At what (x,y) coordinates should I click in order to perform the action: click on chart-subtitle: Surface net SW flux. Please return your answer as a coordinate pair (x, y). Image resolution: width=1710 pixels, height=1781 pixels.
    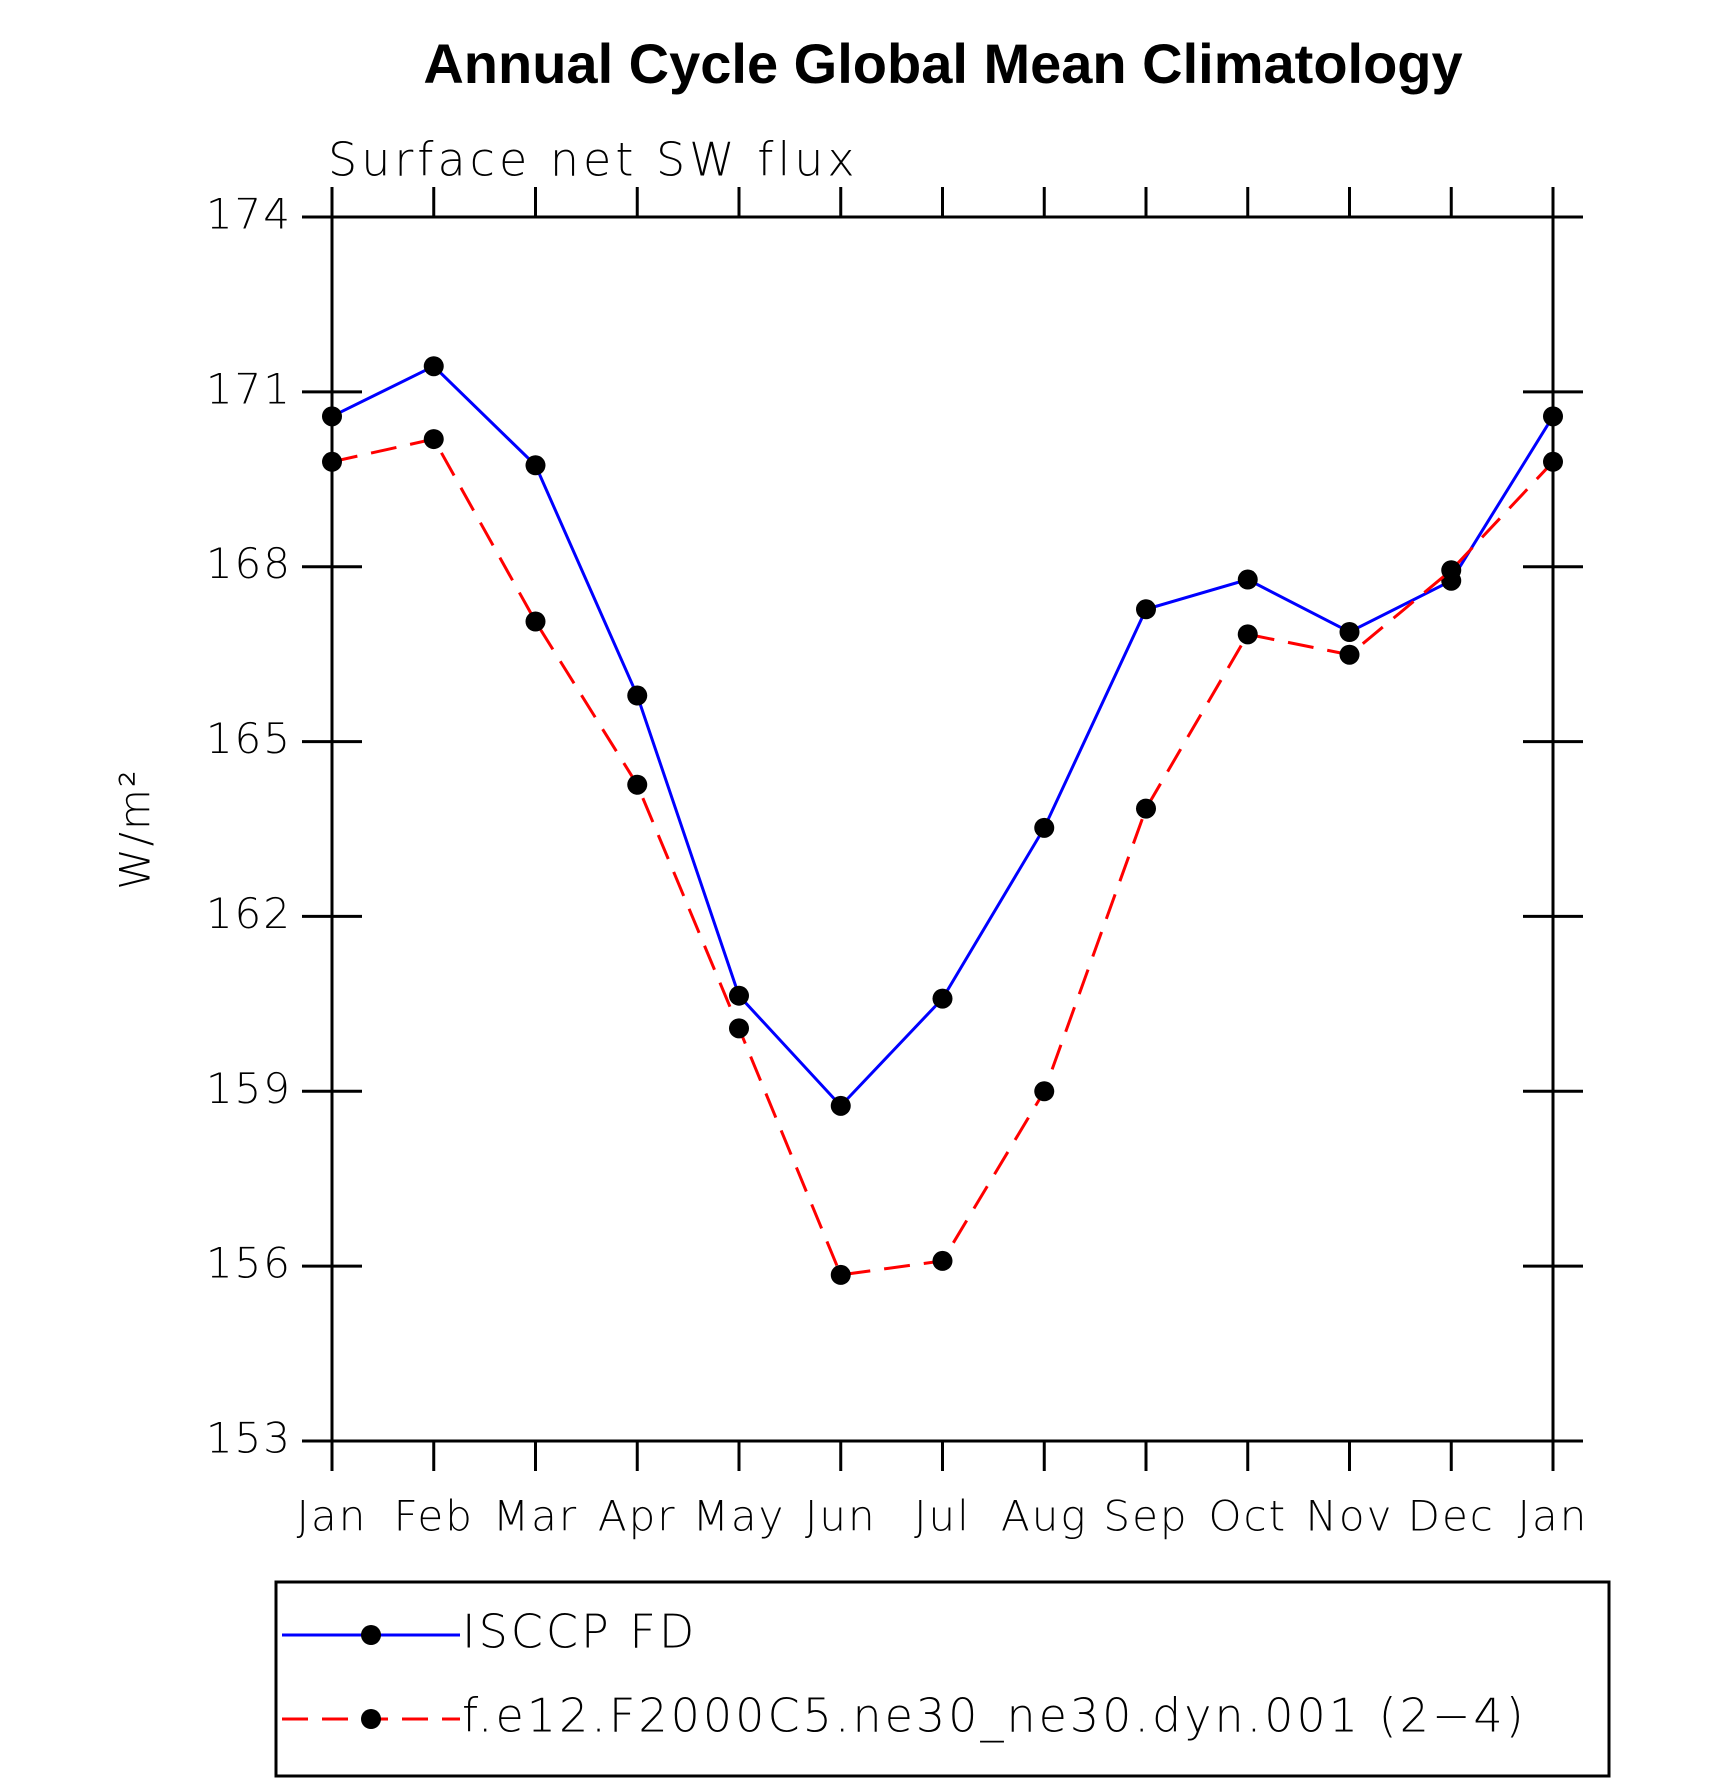
    Looking at the image, I should click on (593, 160).